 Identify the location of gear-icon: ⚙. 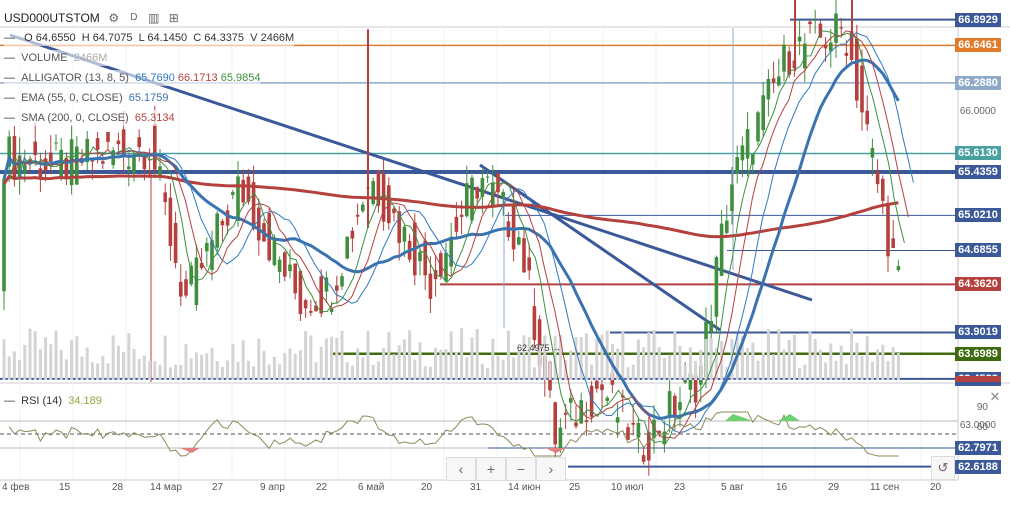
(114, 18).